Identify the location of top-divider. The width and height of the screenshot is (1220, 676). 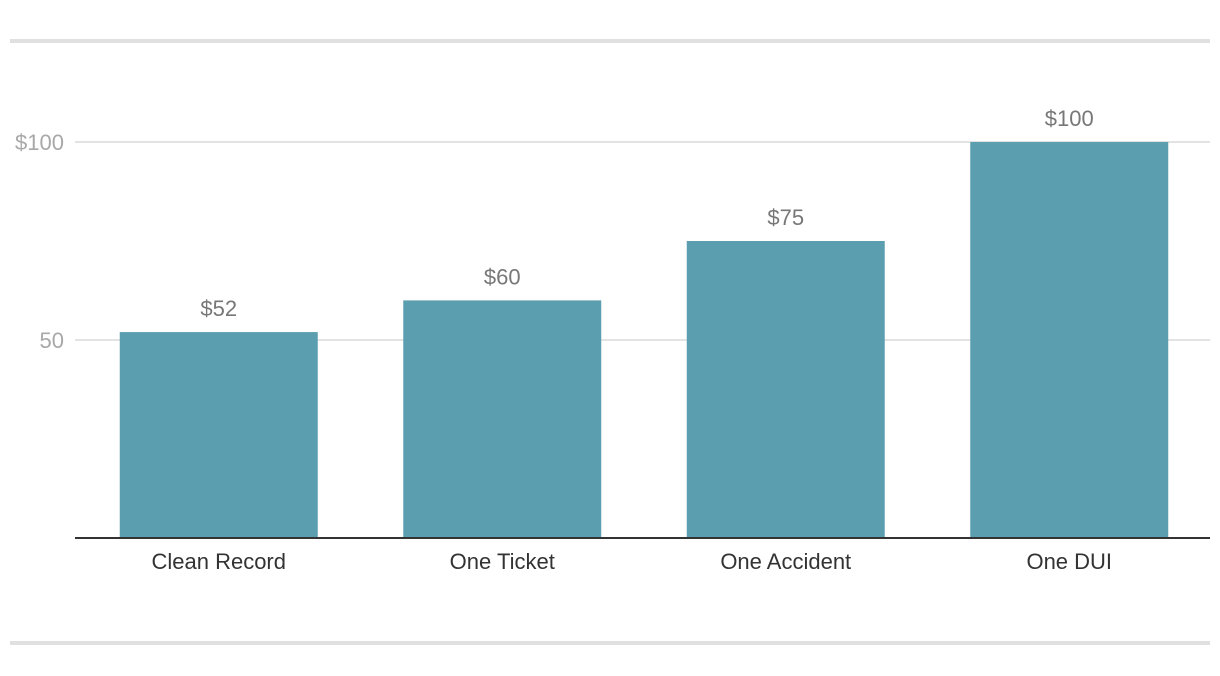
(610, 41).